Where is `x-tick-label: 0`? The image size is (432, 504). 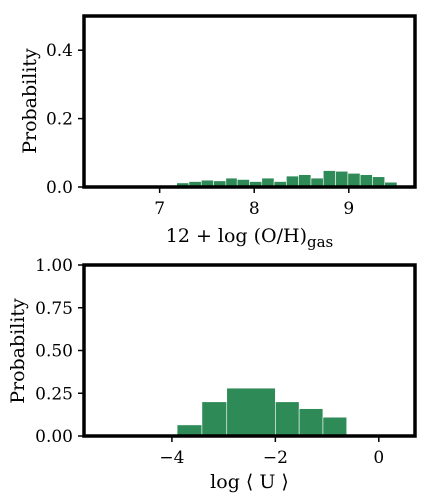 x-tick-label: 0 is located at coordinates (378, 458).